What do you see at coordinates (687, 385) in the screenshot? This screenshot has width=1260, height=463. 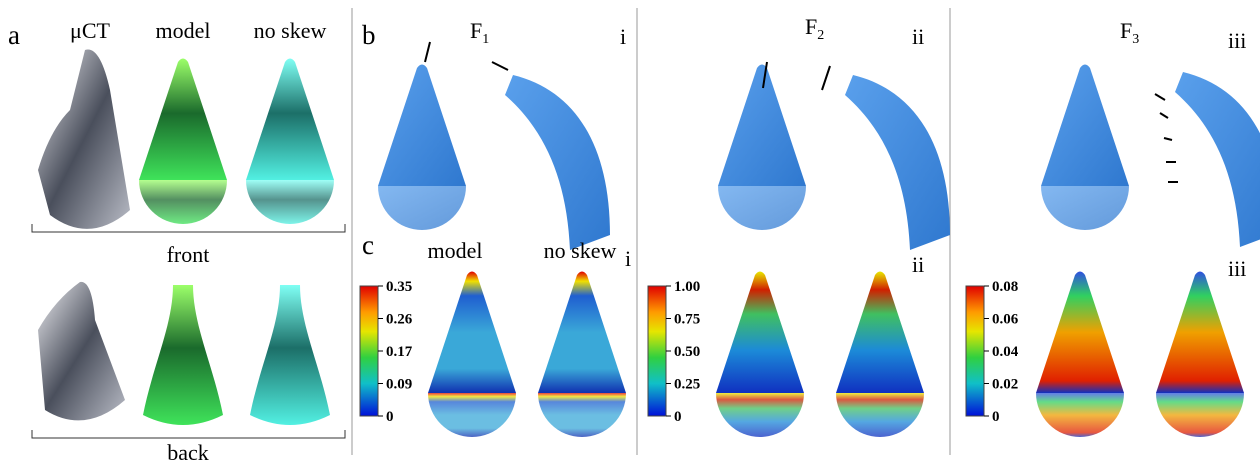 I see `colorbar-label: 0.25` at bounding box center [687, 385].